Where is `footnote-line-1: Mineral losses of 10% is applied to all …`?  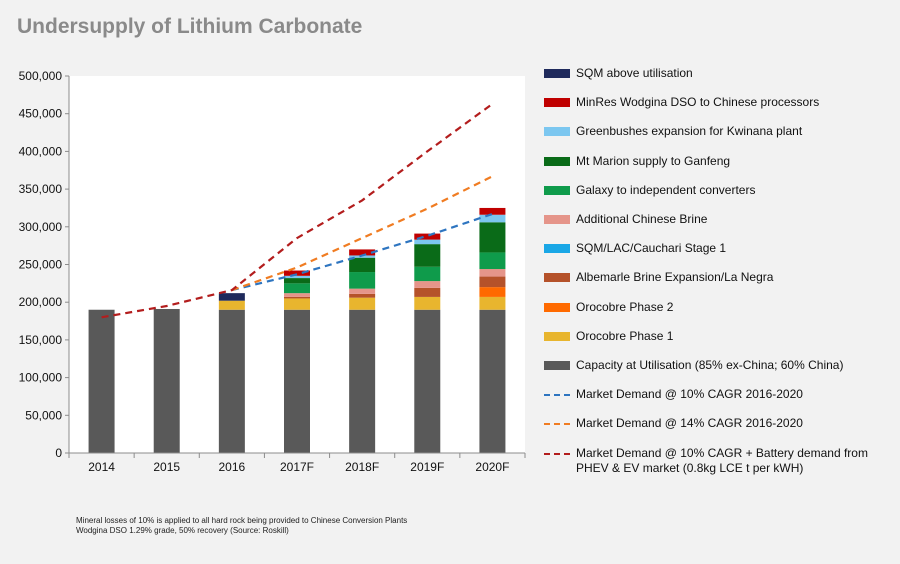 footnote-line-1: Mineral losses of 10% is applied to all … is located at coordinates (242, 520).